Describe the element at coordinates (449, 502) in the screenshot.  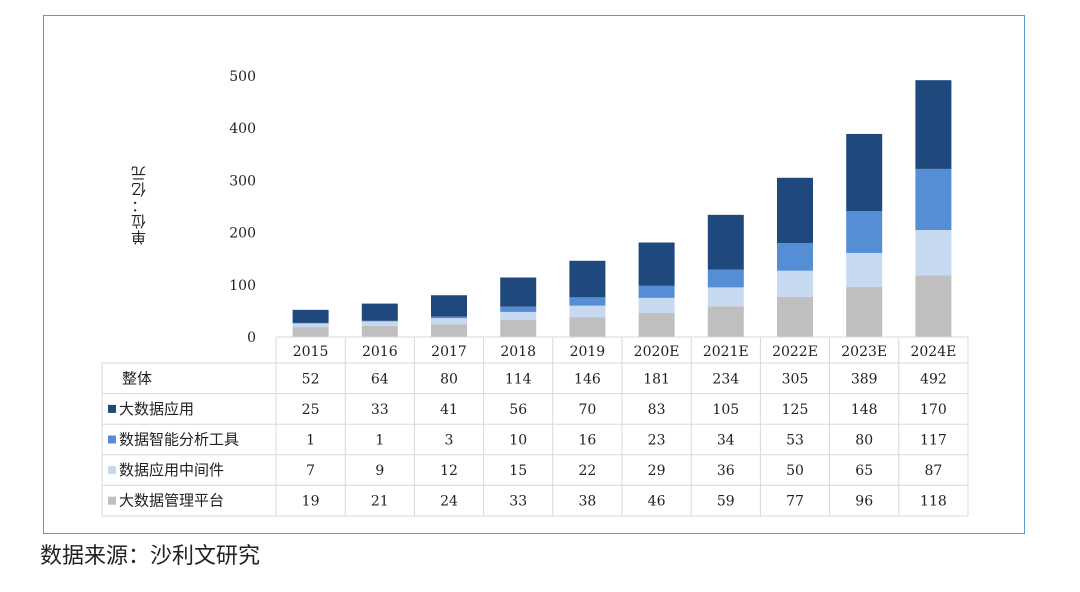
I see `data-table-cell: 24` at that location.